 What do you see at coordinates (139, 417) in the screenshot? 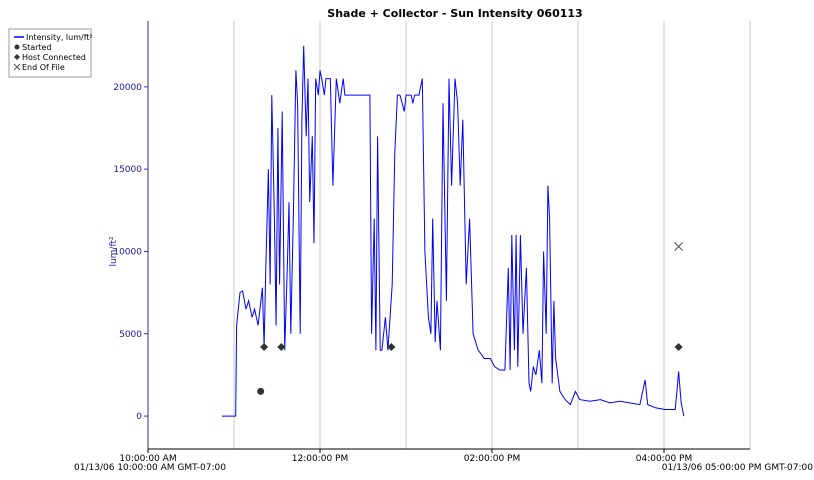
I see `y-tick-label: 0` at bounding box center [139, 417].